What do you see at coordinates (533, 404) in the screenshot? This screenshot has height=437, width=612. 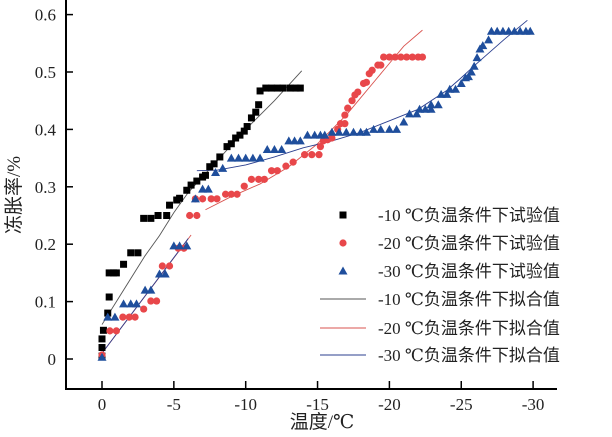 I see `x-tick-label: -30` at bounding box center [533, 404].